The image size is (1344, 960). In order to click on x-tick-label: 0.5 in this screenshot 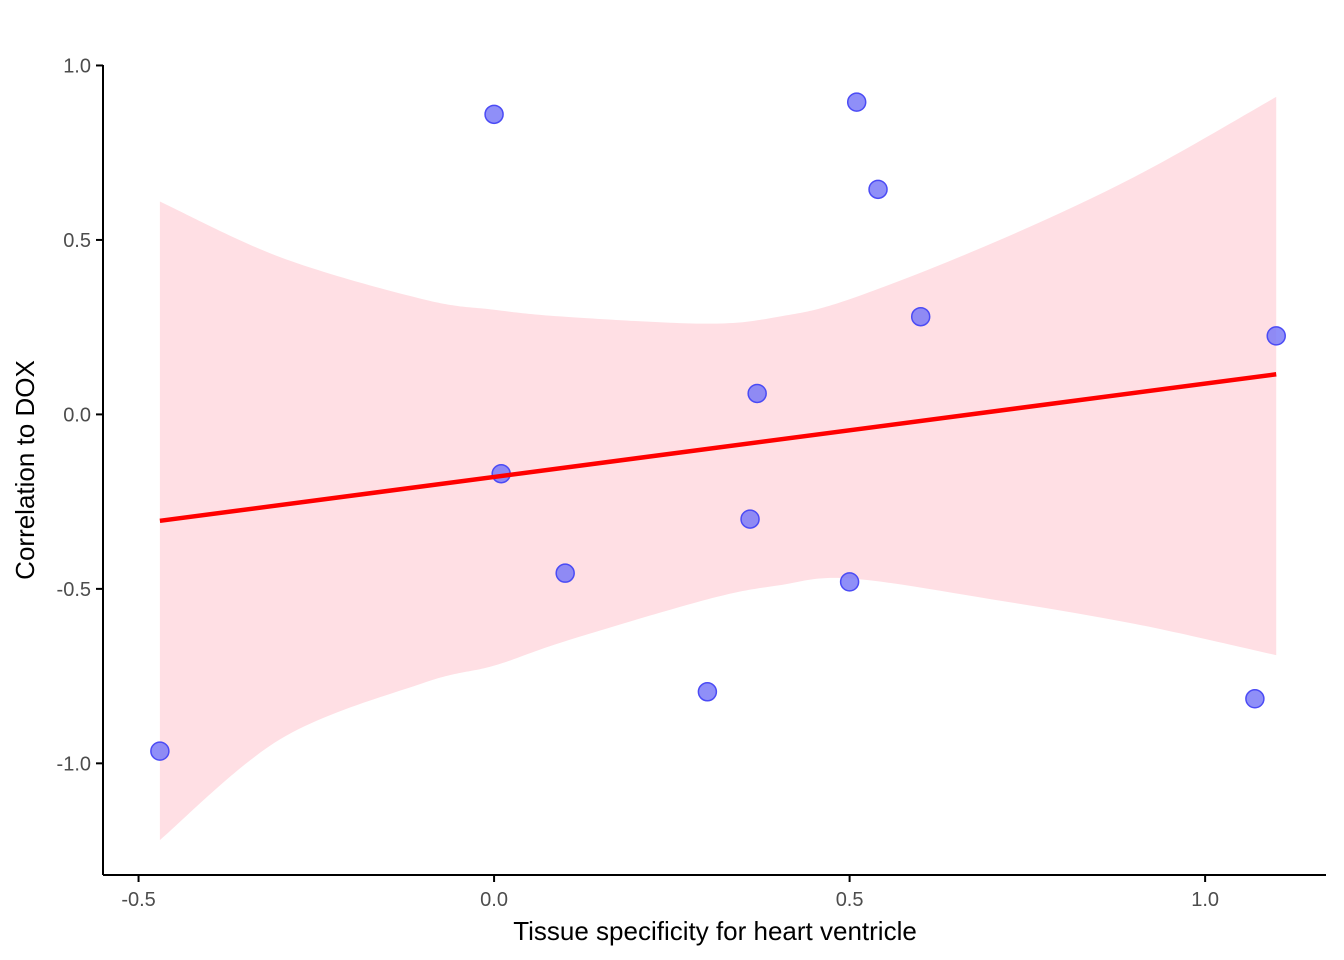, I will do `click(850, 900)`.